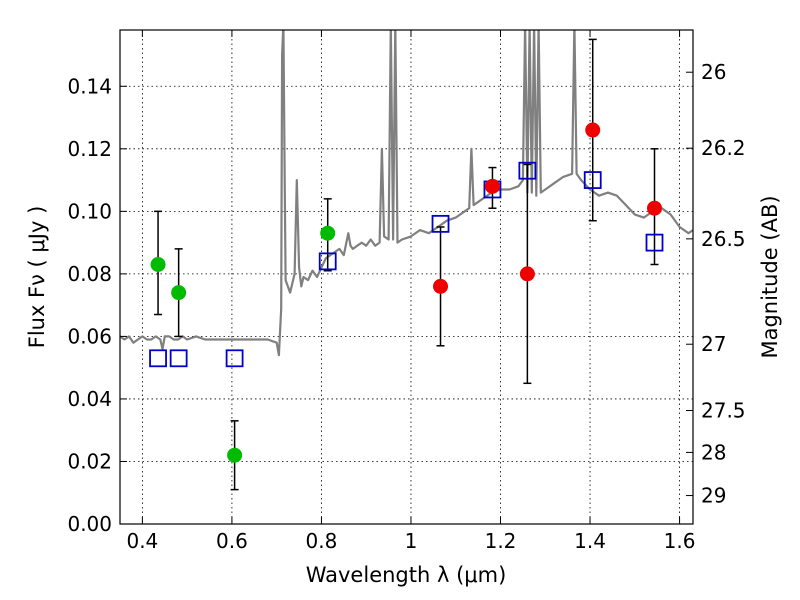 The width and height of the screenshot is (800, 600). I want to click on right-tick-label: 29, so click(713, 496).